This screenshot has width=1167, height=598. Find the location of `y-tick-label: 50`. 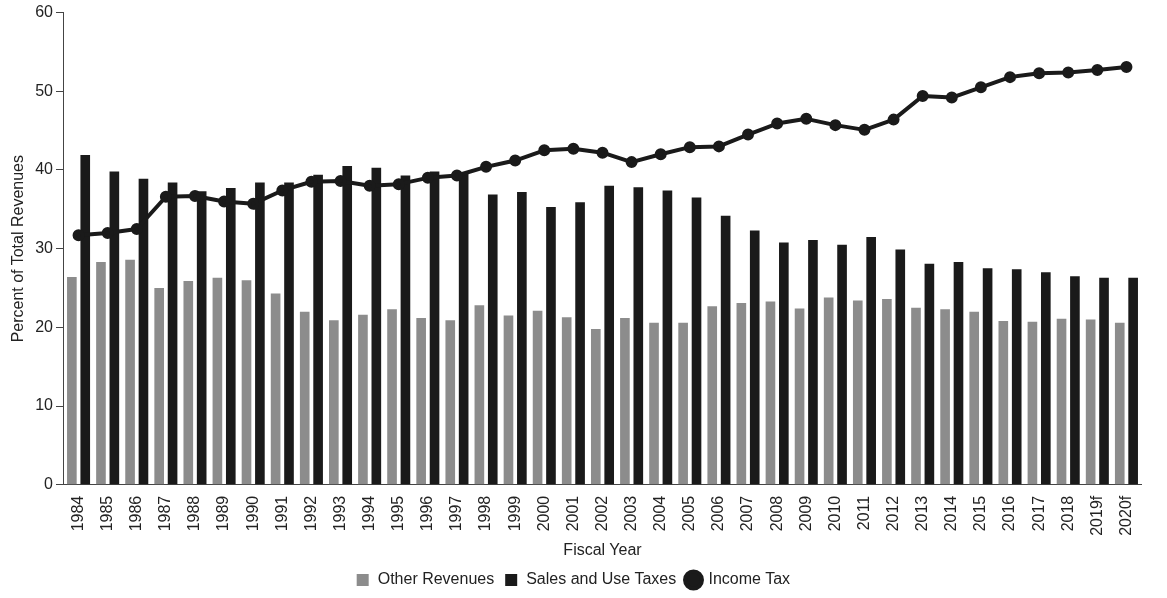

y-tick-label: 50 is located at coordinates (44, 90).